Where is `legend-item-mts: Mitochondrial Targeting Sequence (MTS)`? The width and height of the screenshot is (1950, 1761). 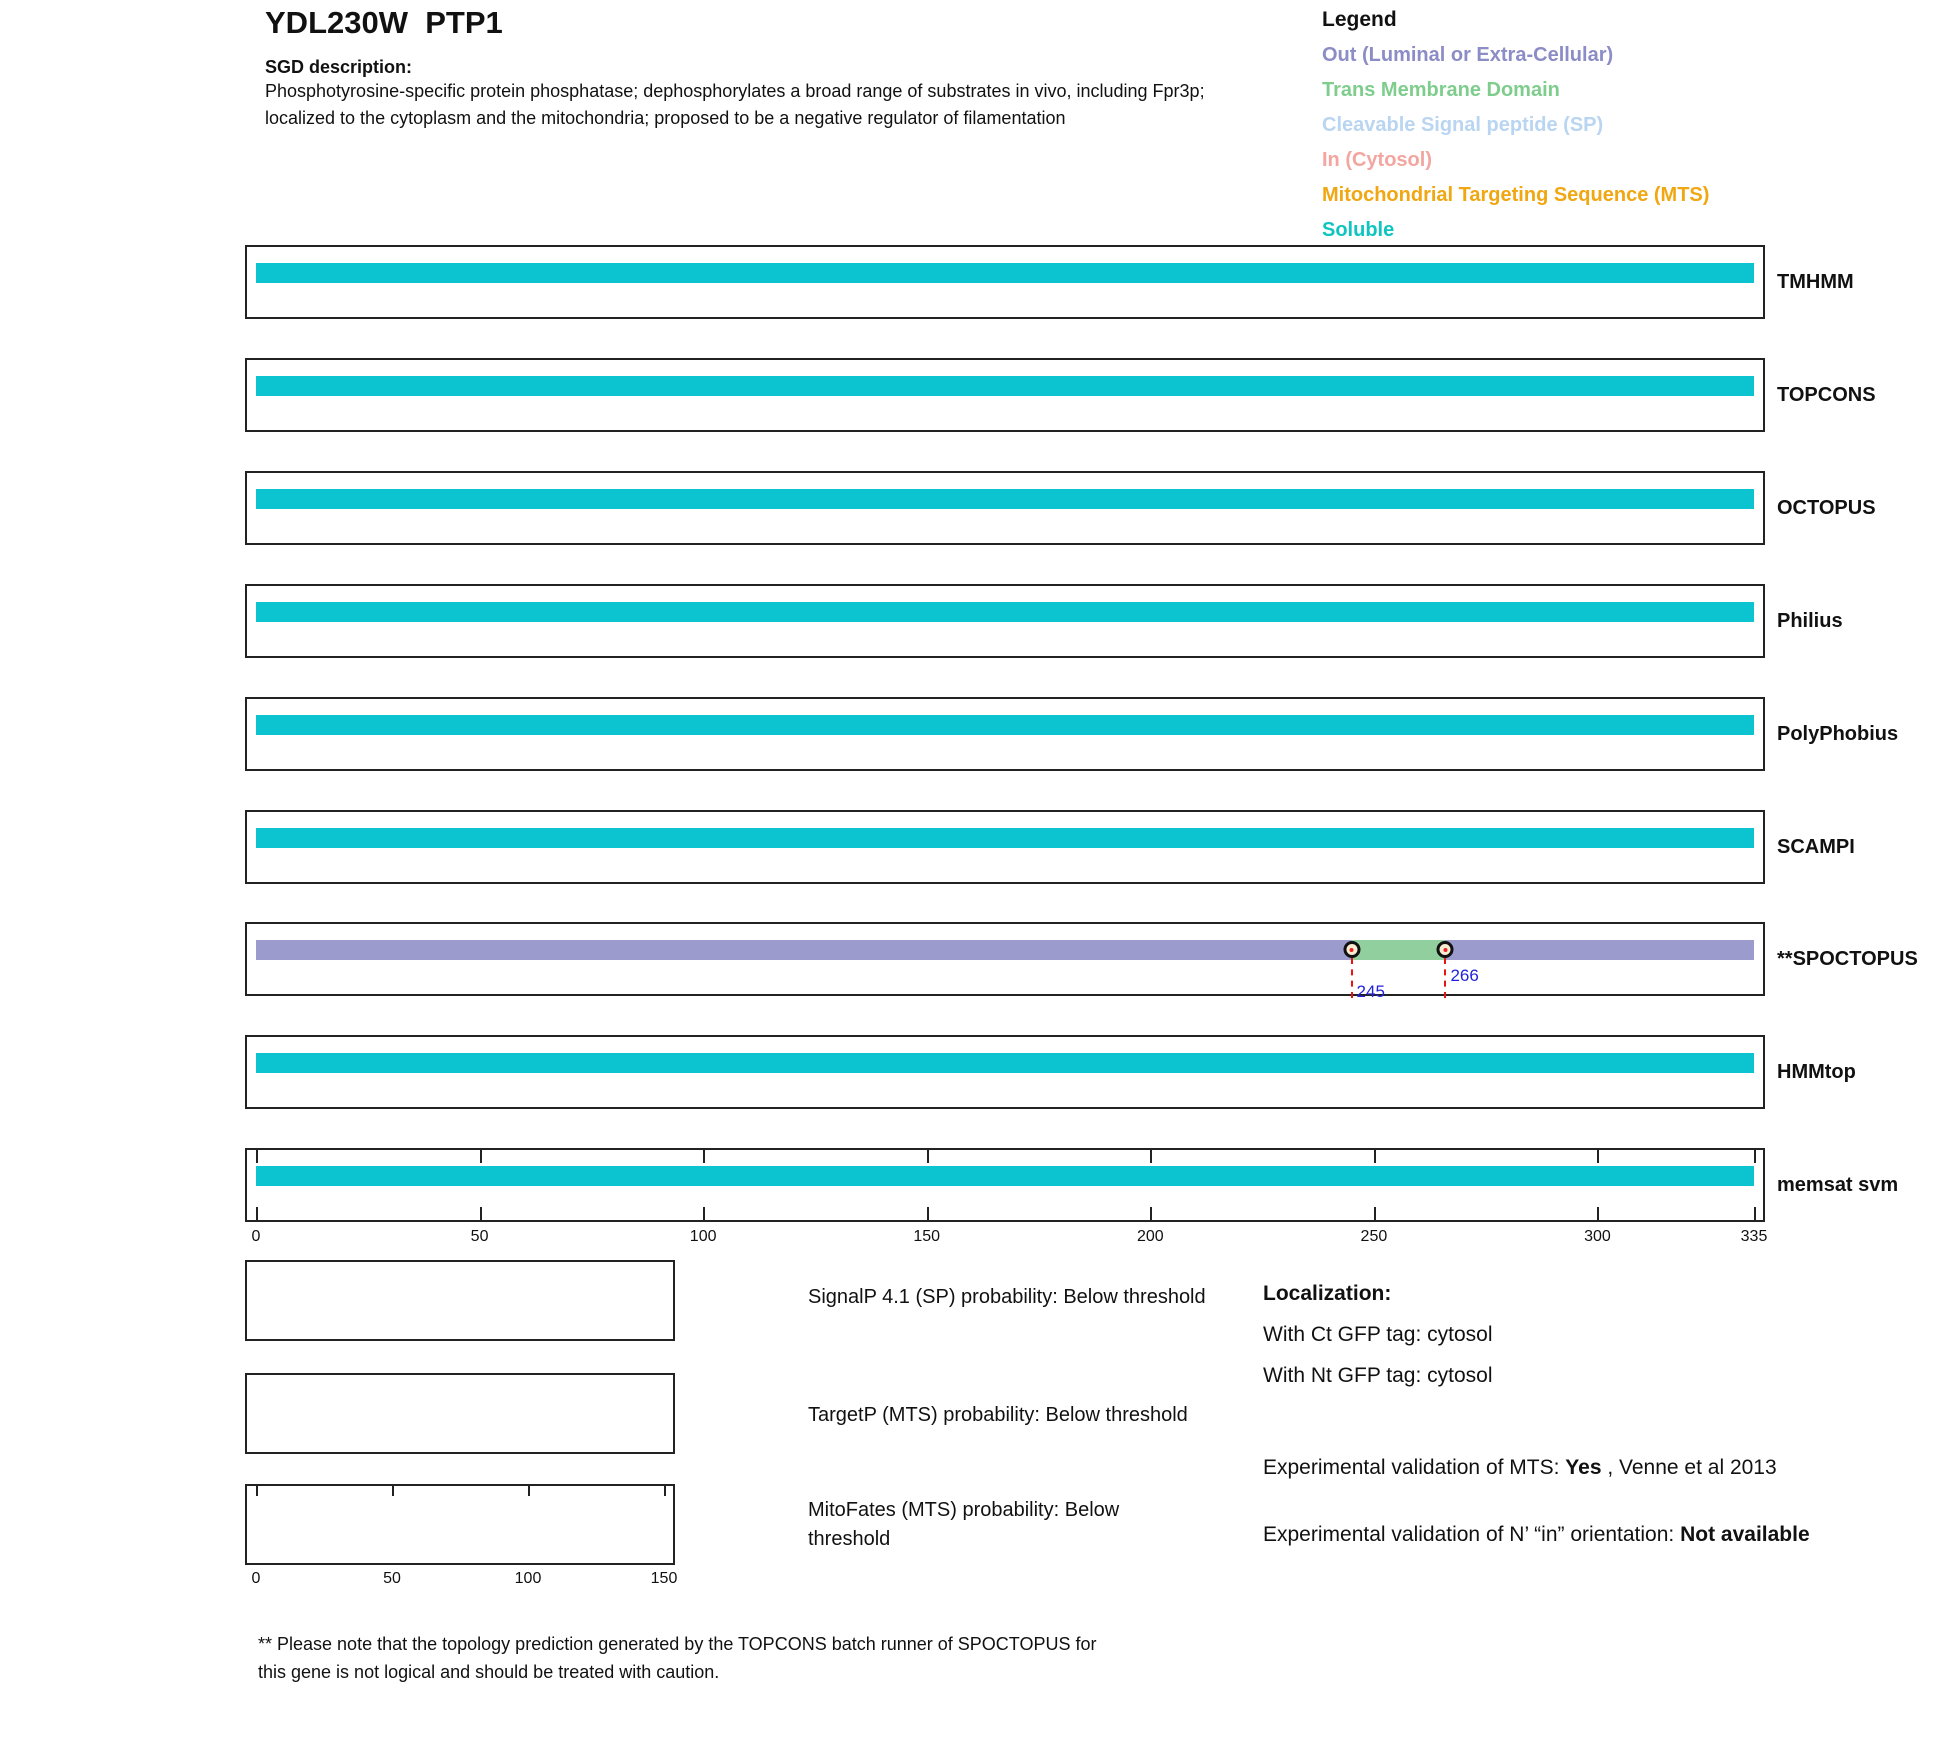
legend-item-mts: Mitochondrial Targeting Sequence (MTS) is located at coordinates (1516, 195).